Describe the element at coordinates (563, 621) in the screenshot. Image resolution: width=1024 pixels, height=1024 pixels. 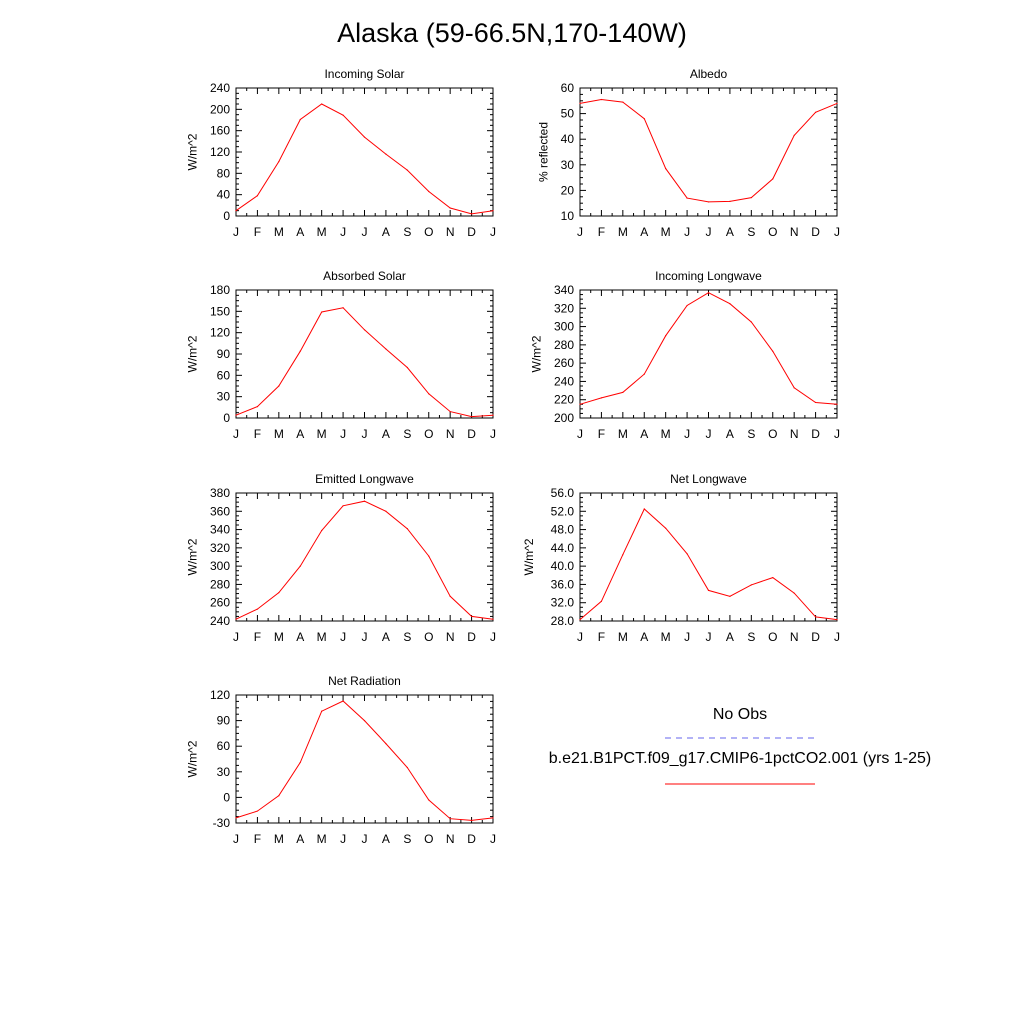
I see `y-tick-label: 28.0` at that location.